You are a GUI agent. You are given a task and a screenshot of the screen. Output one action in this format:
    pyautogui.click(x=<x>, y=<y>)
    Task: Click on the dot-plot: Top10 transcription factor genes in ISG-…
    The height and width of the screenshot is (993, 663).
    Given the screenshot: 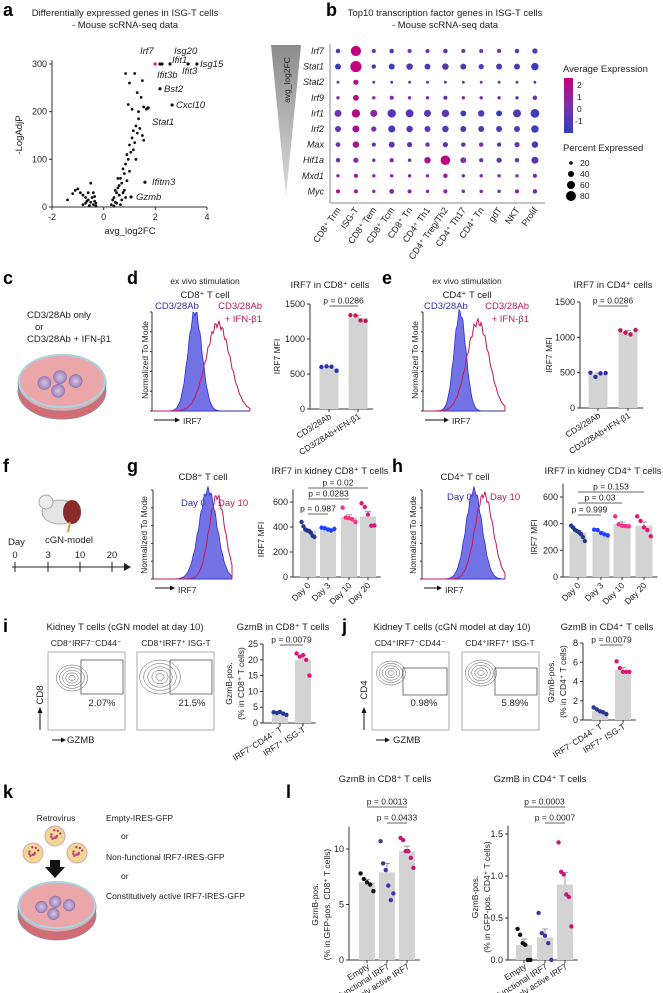 What is the action you would take?
    pyautogui.click(x=459, y=134)
    